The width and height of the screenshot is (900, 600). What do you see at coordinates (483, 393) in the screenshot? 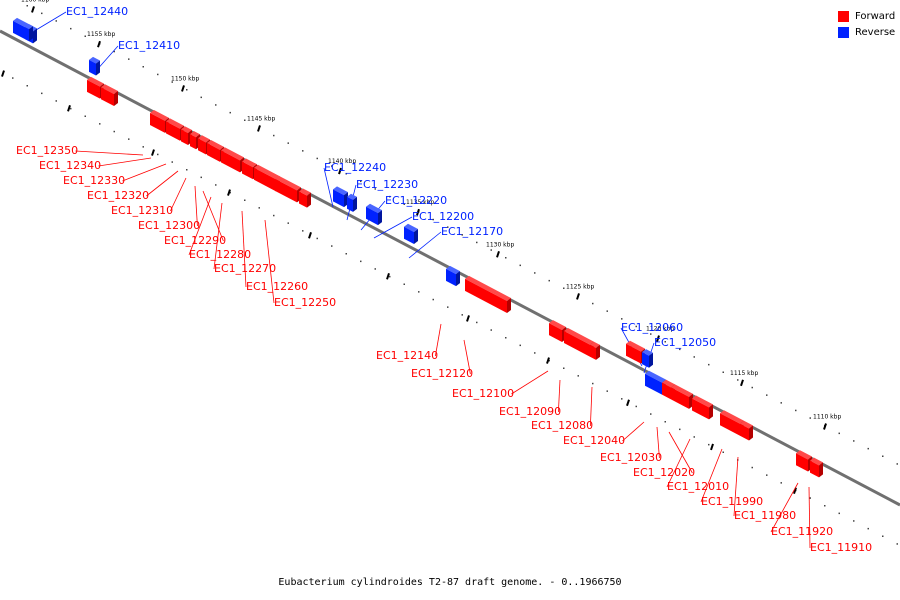
I see `gene-label-ec1-12100: EC1_12100` at bounding box center [483, 393].